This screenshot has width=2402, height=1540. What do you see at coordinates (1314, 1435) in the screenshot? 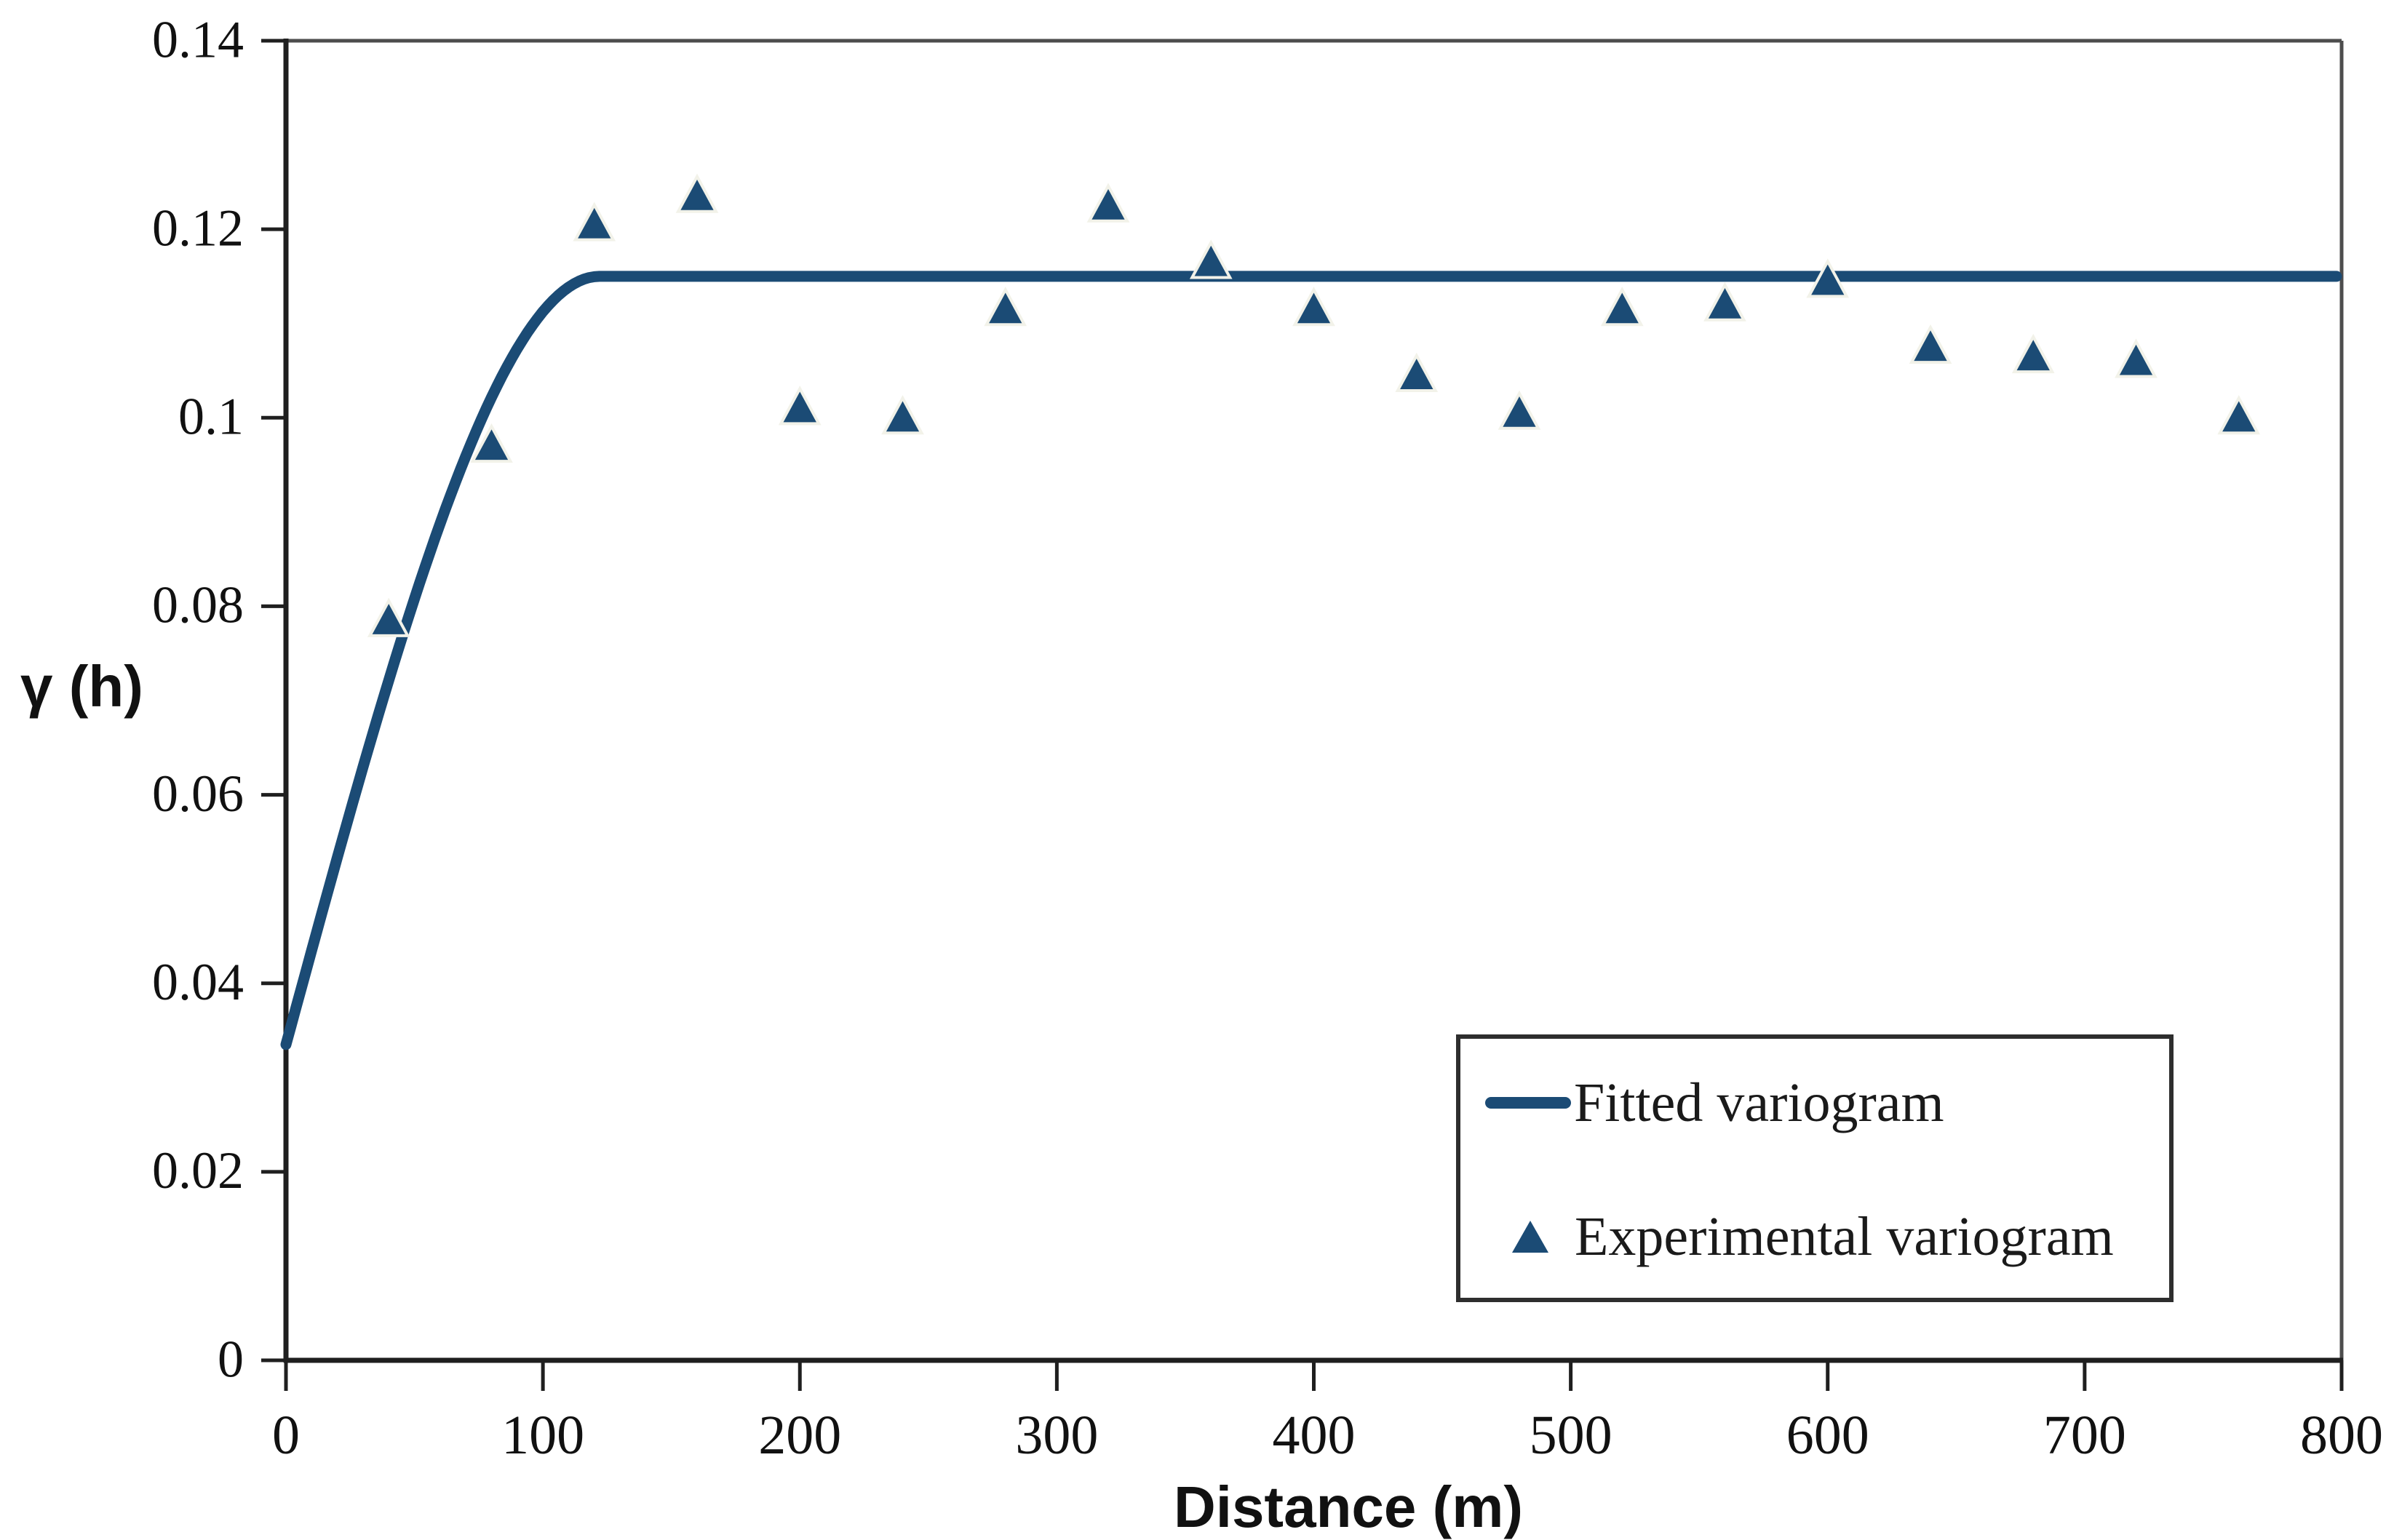
I see `x-tick-label: 400` at bounding box center [1314, 1435].